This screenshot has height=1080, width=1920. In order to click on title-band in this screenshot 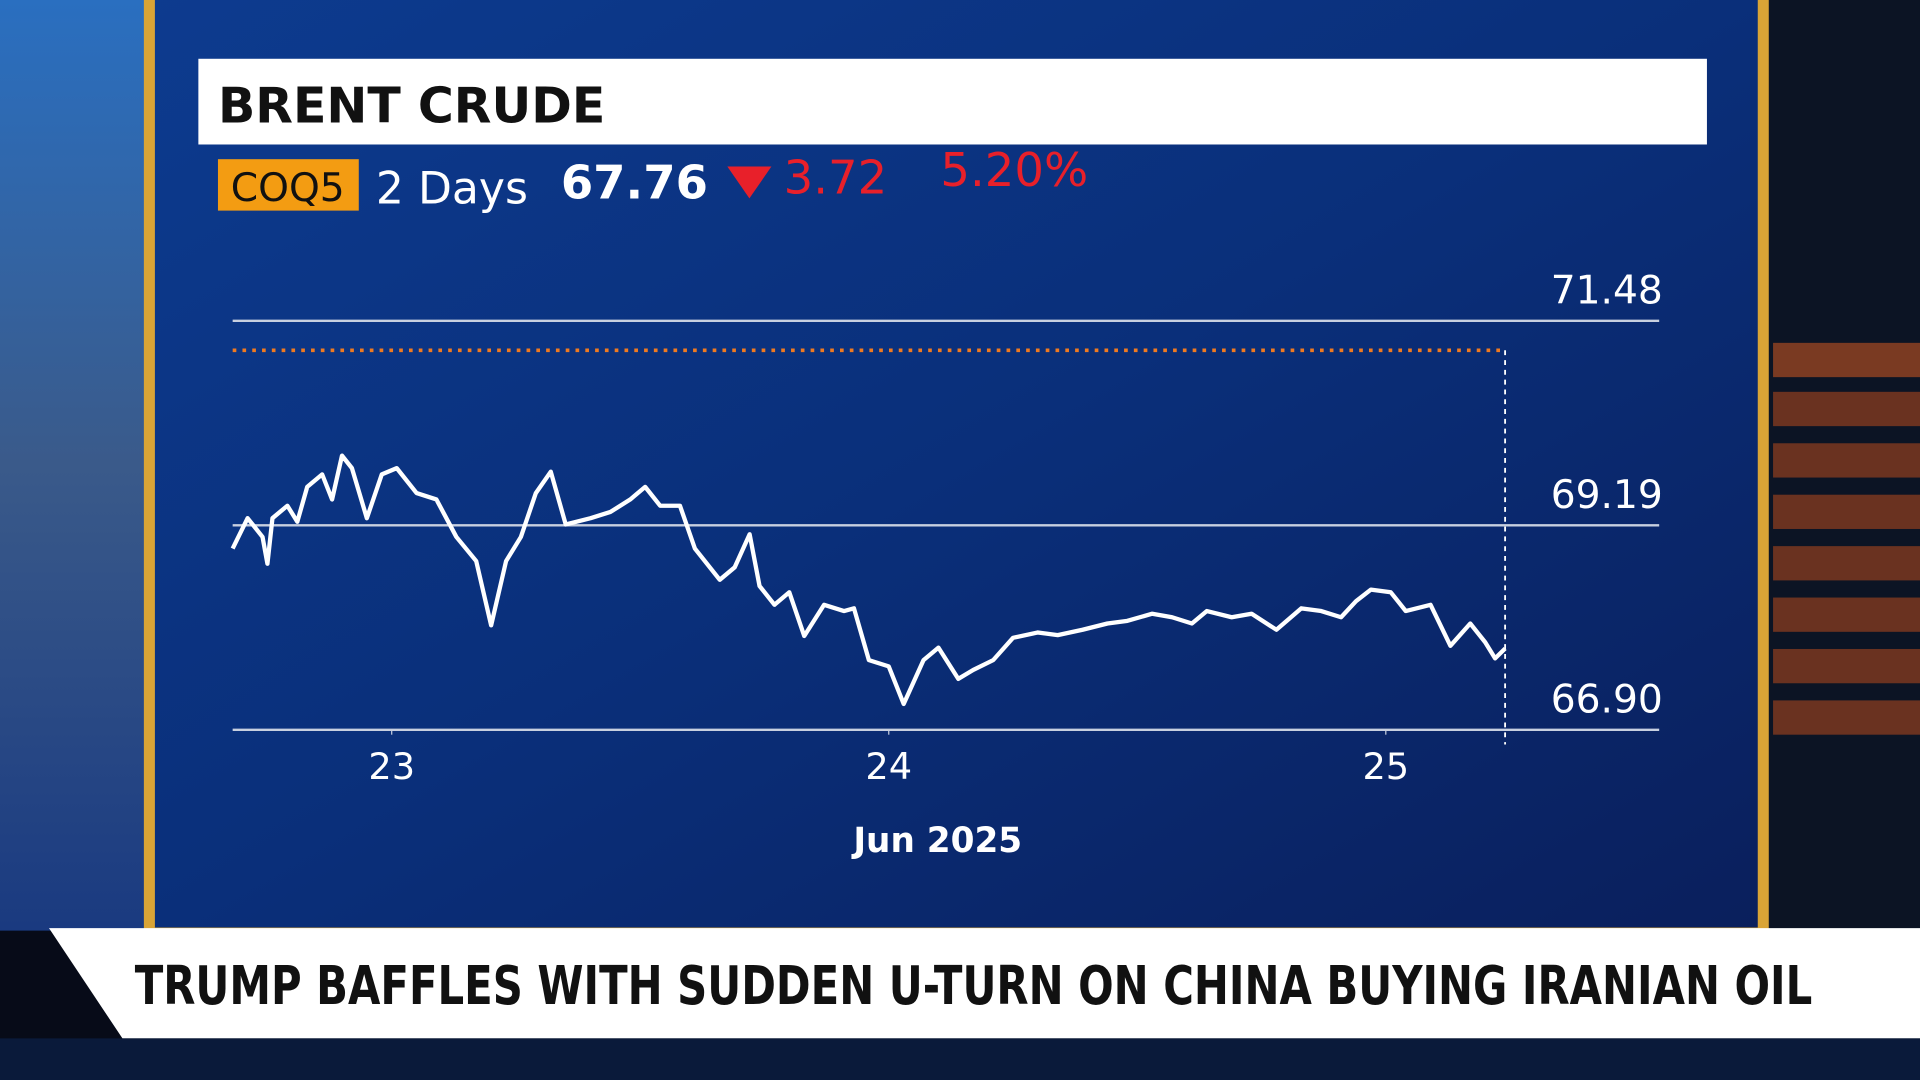, I will do `click(952, 101)`.